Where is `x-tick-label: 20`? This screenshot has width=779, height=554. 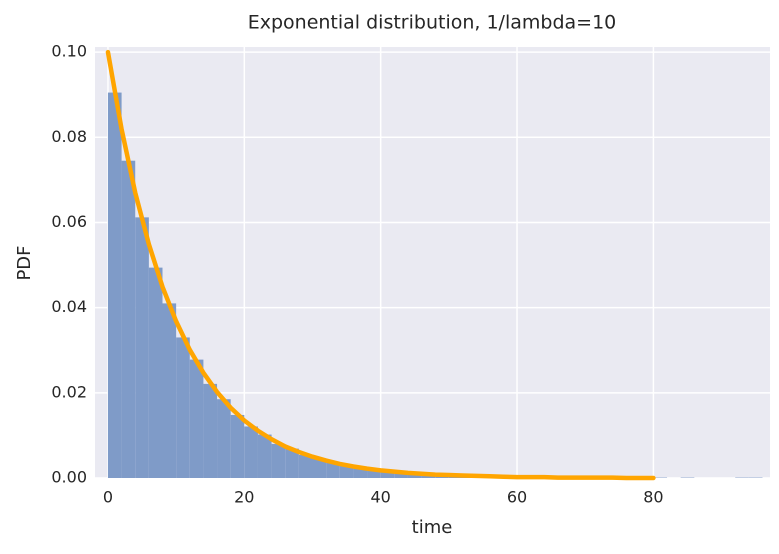
x-tick-label: 20 is located at coordinates (244, 497).